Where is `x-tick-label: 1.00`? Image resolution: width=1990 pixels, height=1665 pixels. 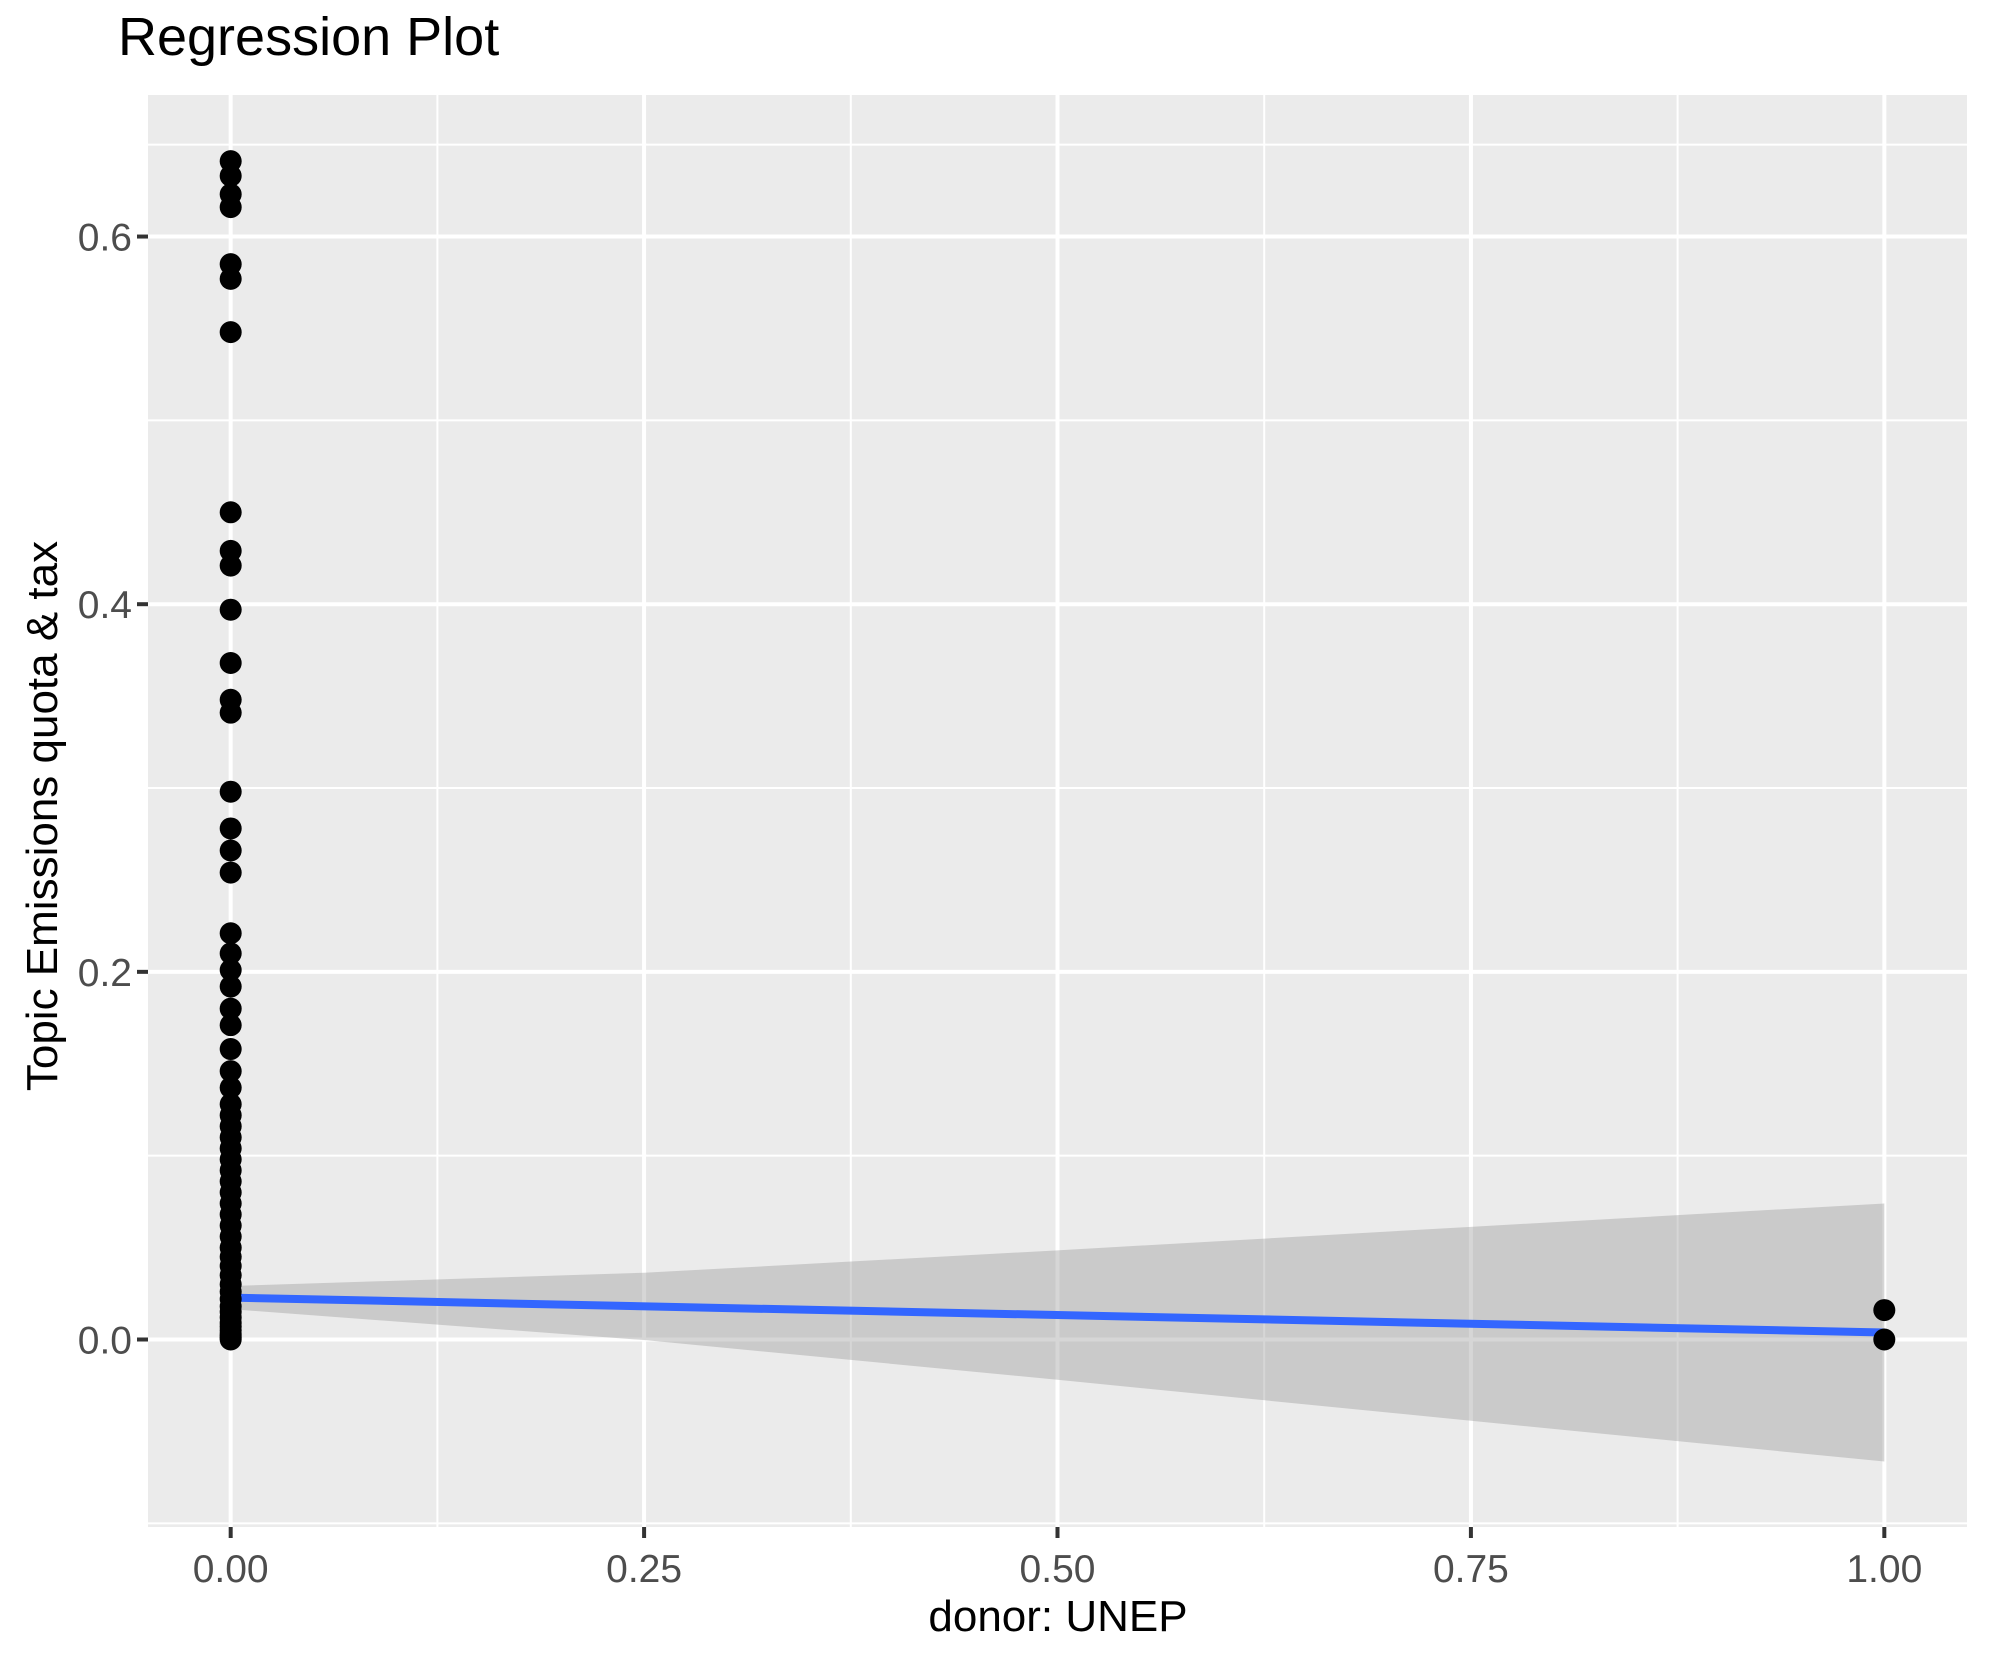 x-tick-label: 1.00 is located at coordinates (1884, 1569).